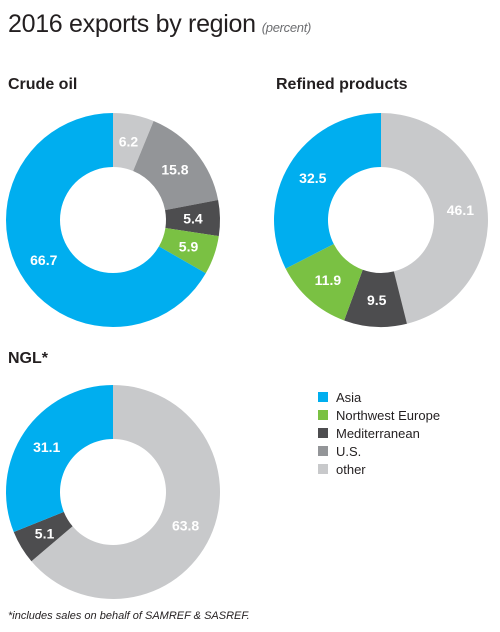 The width and height of the screenshot is (500, 632). I want to click on donut-refined-products: 46.1 9.5 11.9 32.5, so click(381, 220).